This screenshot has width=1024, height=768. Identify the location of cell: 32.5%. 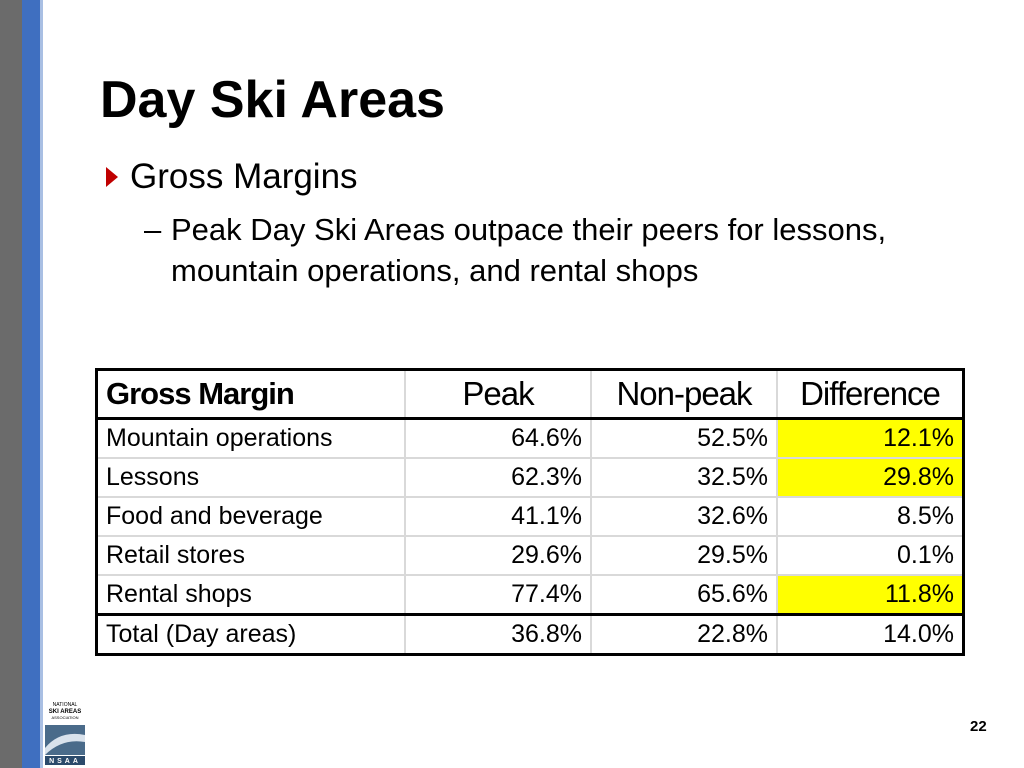
(684, 477).